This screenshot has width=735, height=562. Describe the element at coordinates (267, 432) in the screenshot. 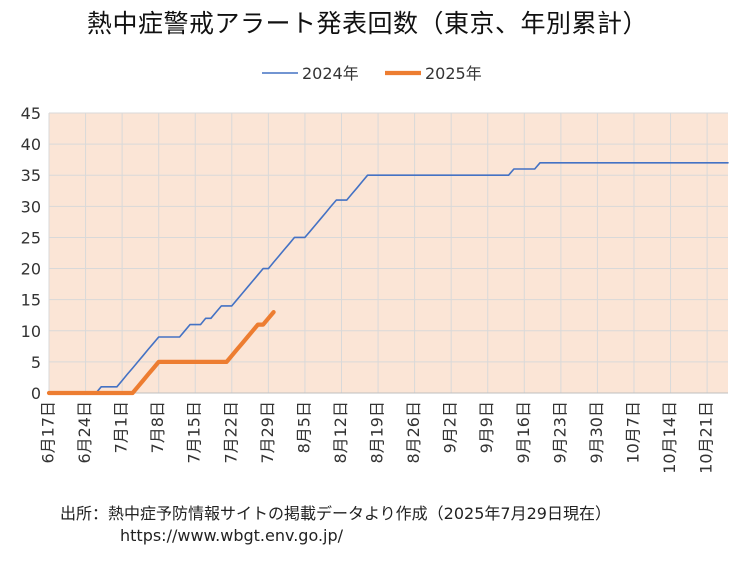

I see `x-tick-label: 7月29日` at that location.